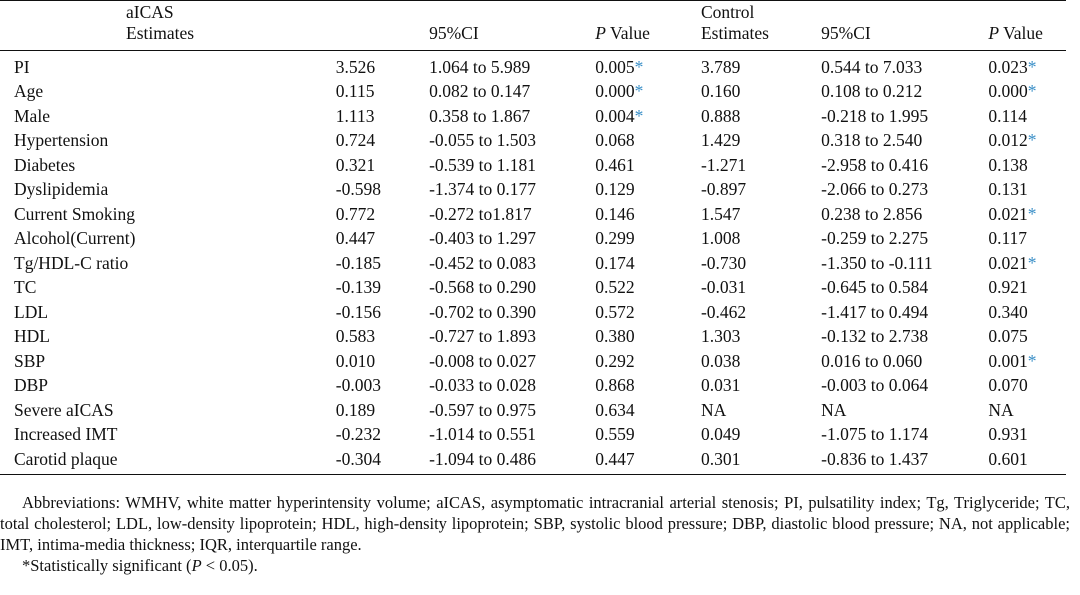 This screenshot has width=1080, height=595. What do you see at coordinates (648, 337) in the screenshot?
I see `aicas-p-value: 0.380` at bounding box center [648, 337].